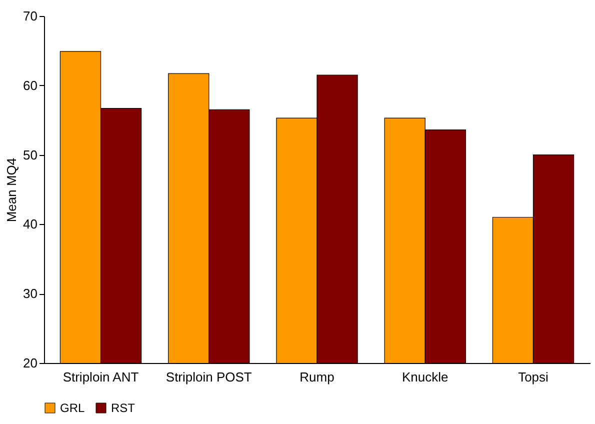 The width and height of the screenshot is (595, 424). I want to click on x-tick-label: Striploin POST, so click(209, 377).